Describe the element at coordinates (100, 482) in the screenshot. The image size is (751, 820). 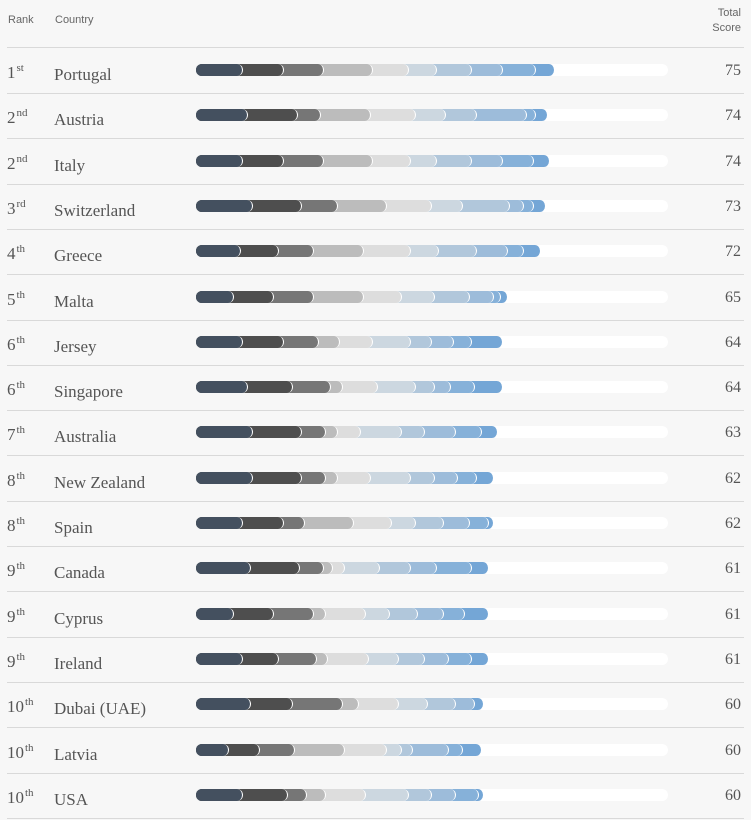
I see `country-label: New Zealand` at that location.